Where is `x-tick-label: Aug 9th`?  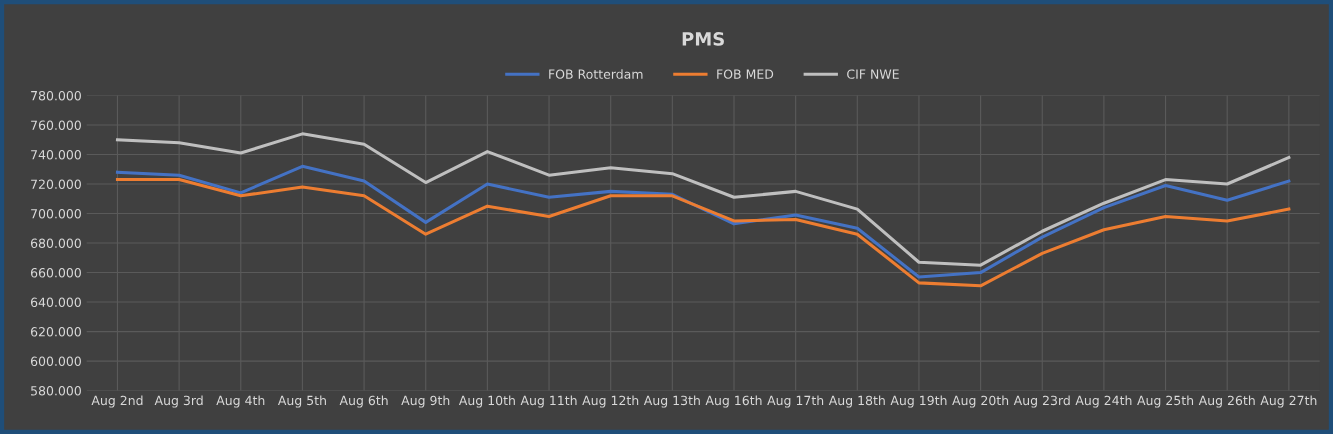 x-tick-label: Aug 9th is located at coordinates (425, 401).